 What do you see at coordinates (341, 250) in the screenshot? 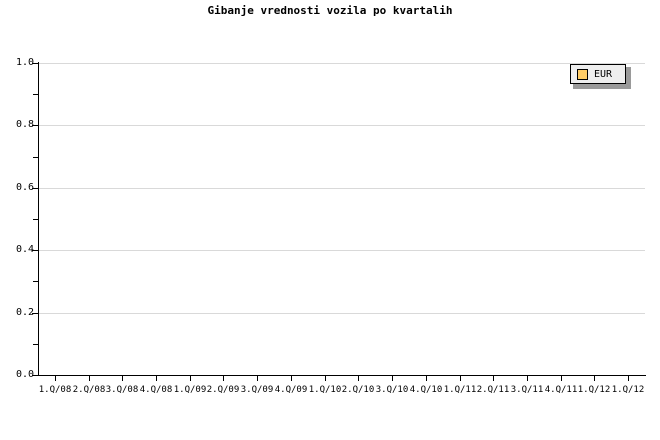
I see `gridline-y-0.4` at bounding box center [341, 250].